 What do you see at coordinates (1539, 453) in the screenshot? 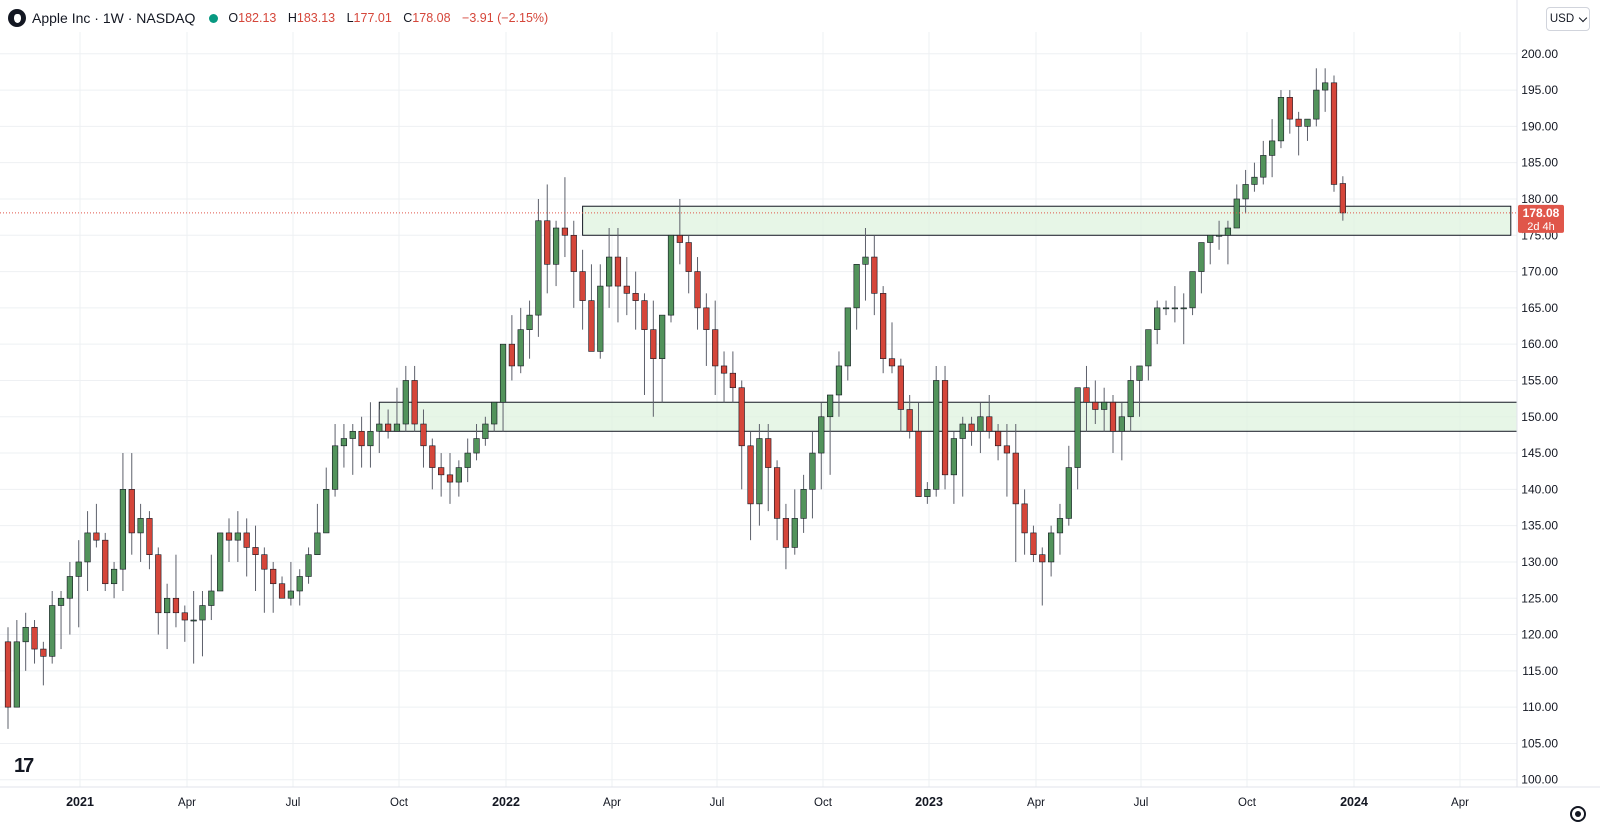
I see `price-tick-label: 145.00` at bounding box center [1539, 453].